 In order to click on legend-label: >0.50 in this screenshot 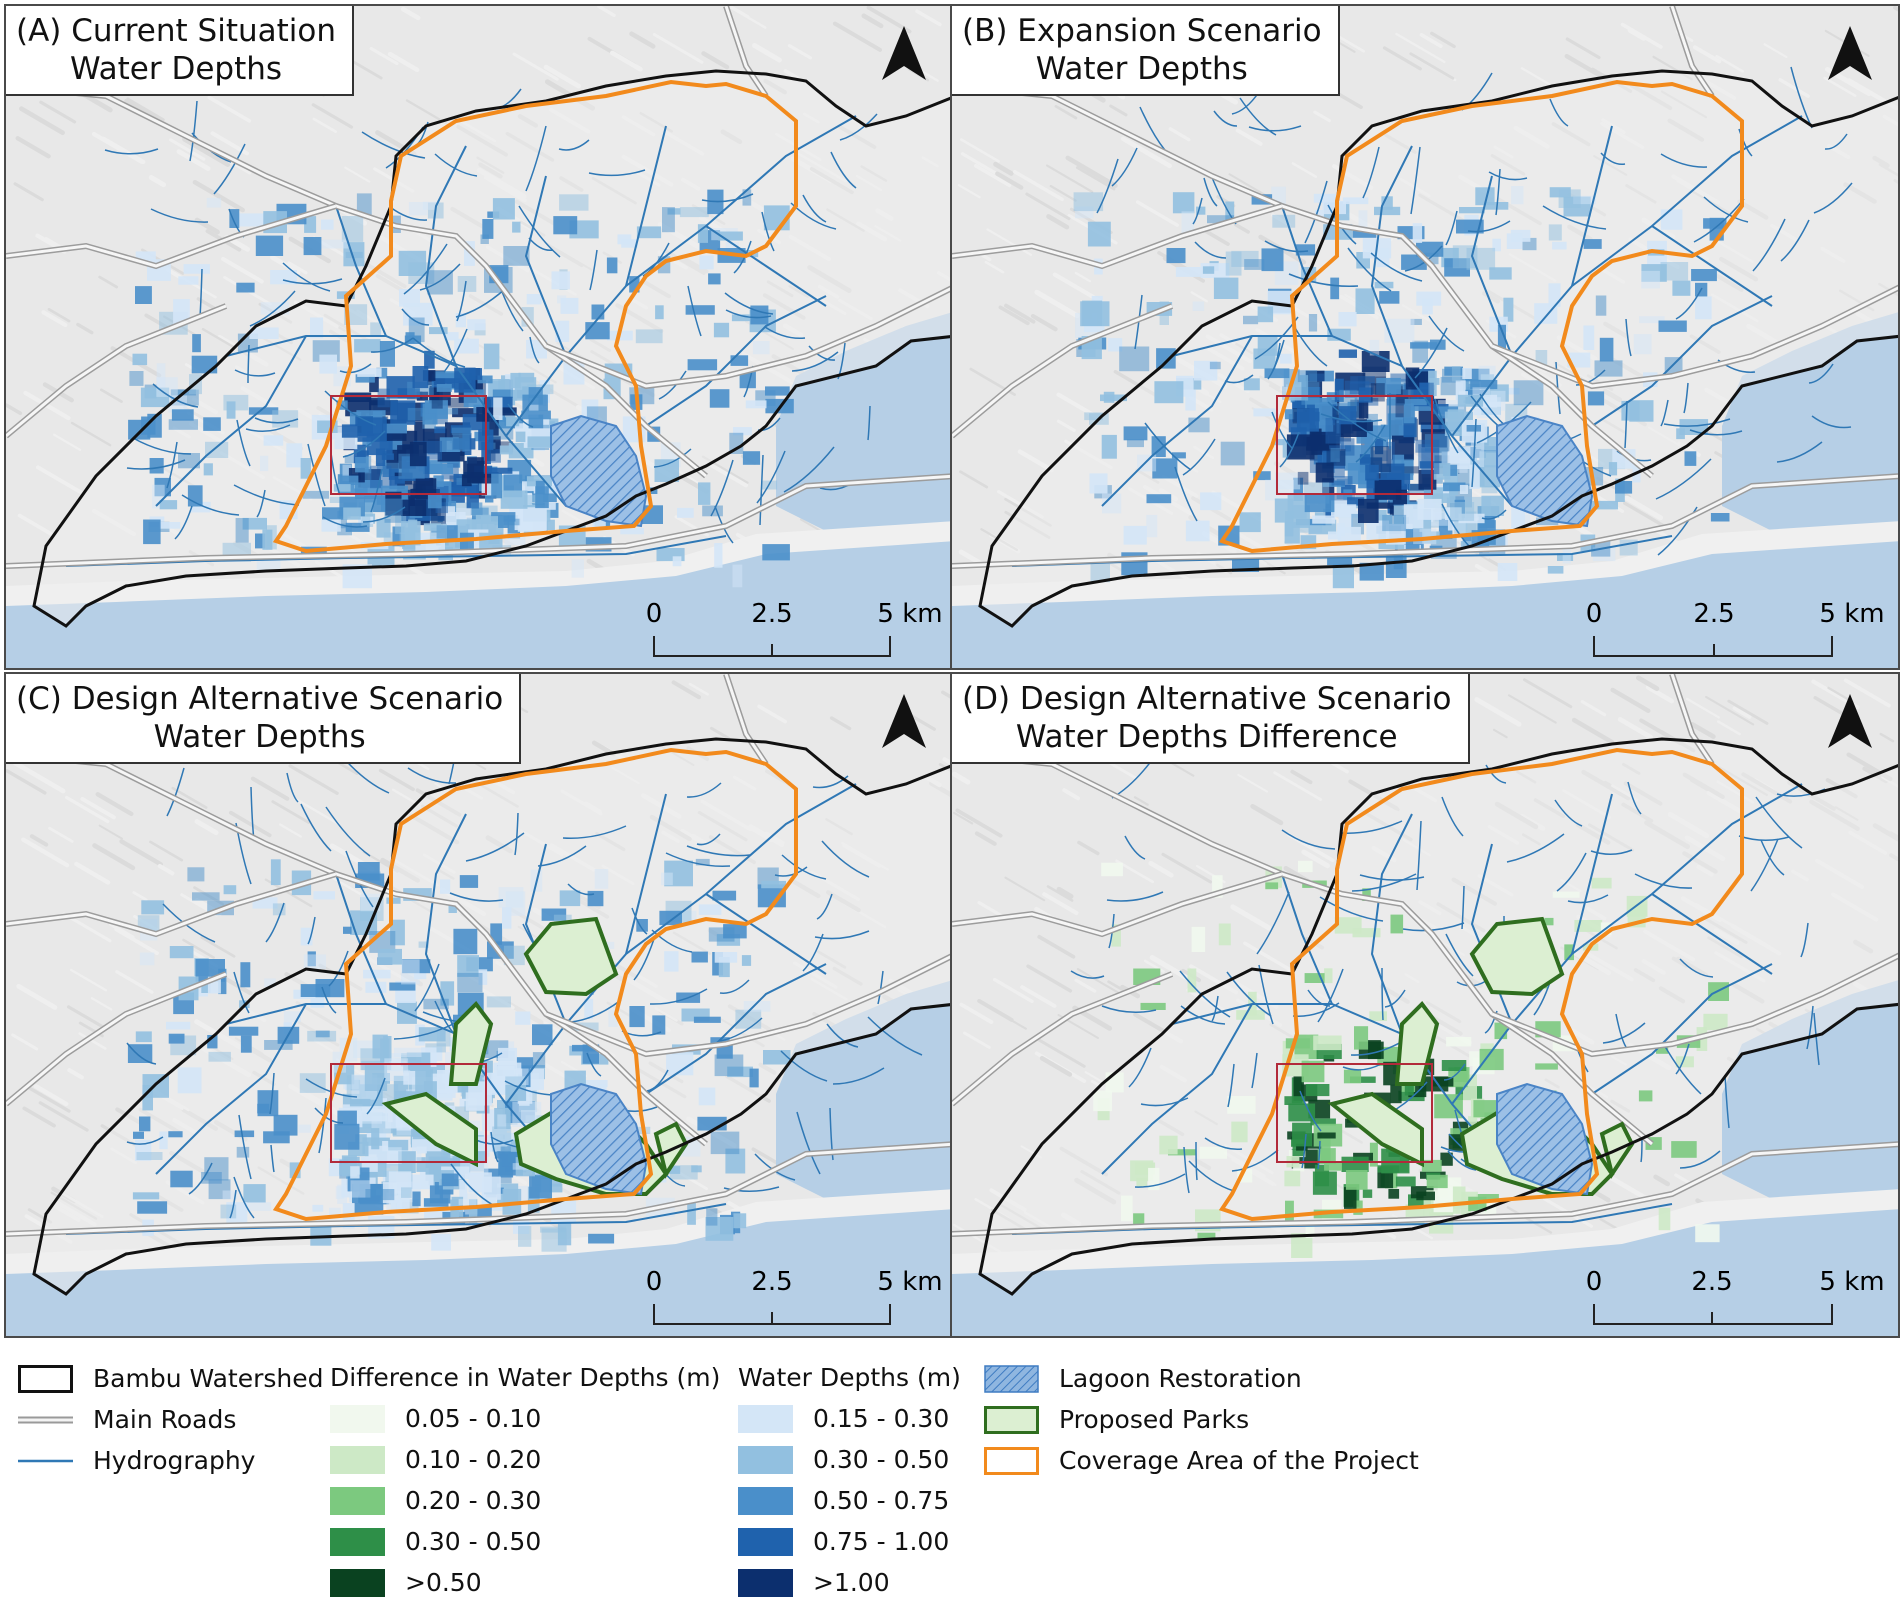, I will do `click(443, 1582)`.